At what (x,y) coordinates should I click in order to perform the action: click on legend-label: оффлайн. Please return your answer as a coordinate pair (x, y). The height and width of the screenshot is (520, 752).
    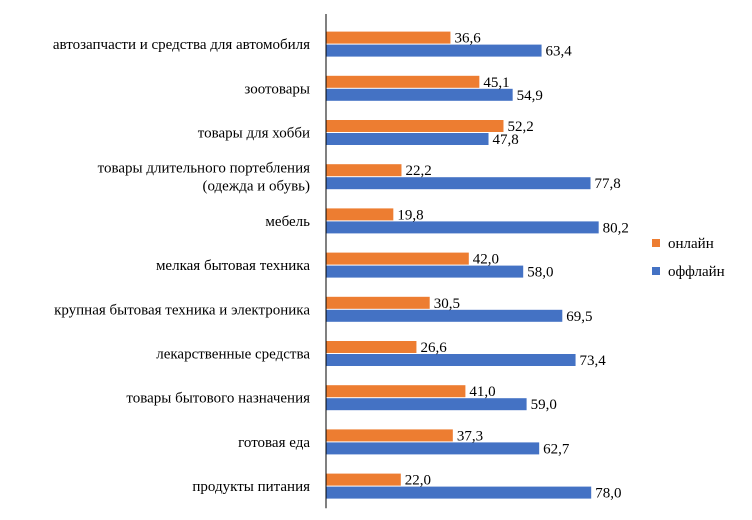
    Looking at the image, I should click on (696, 272).